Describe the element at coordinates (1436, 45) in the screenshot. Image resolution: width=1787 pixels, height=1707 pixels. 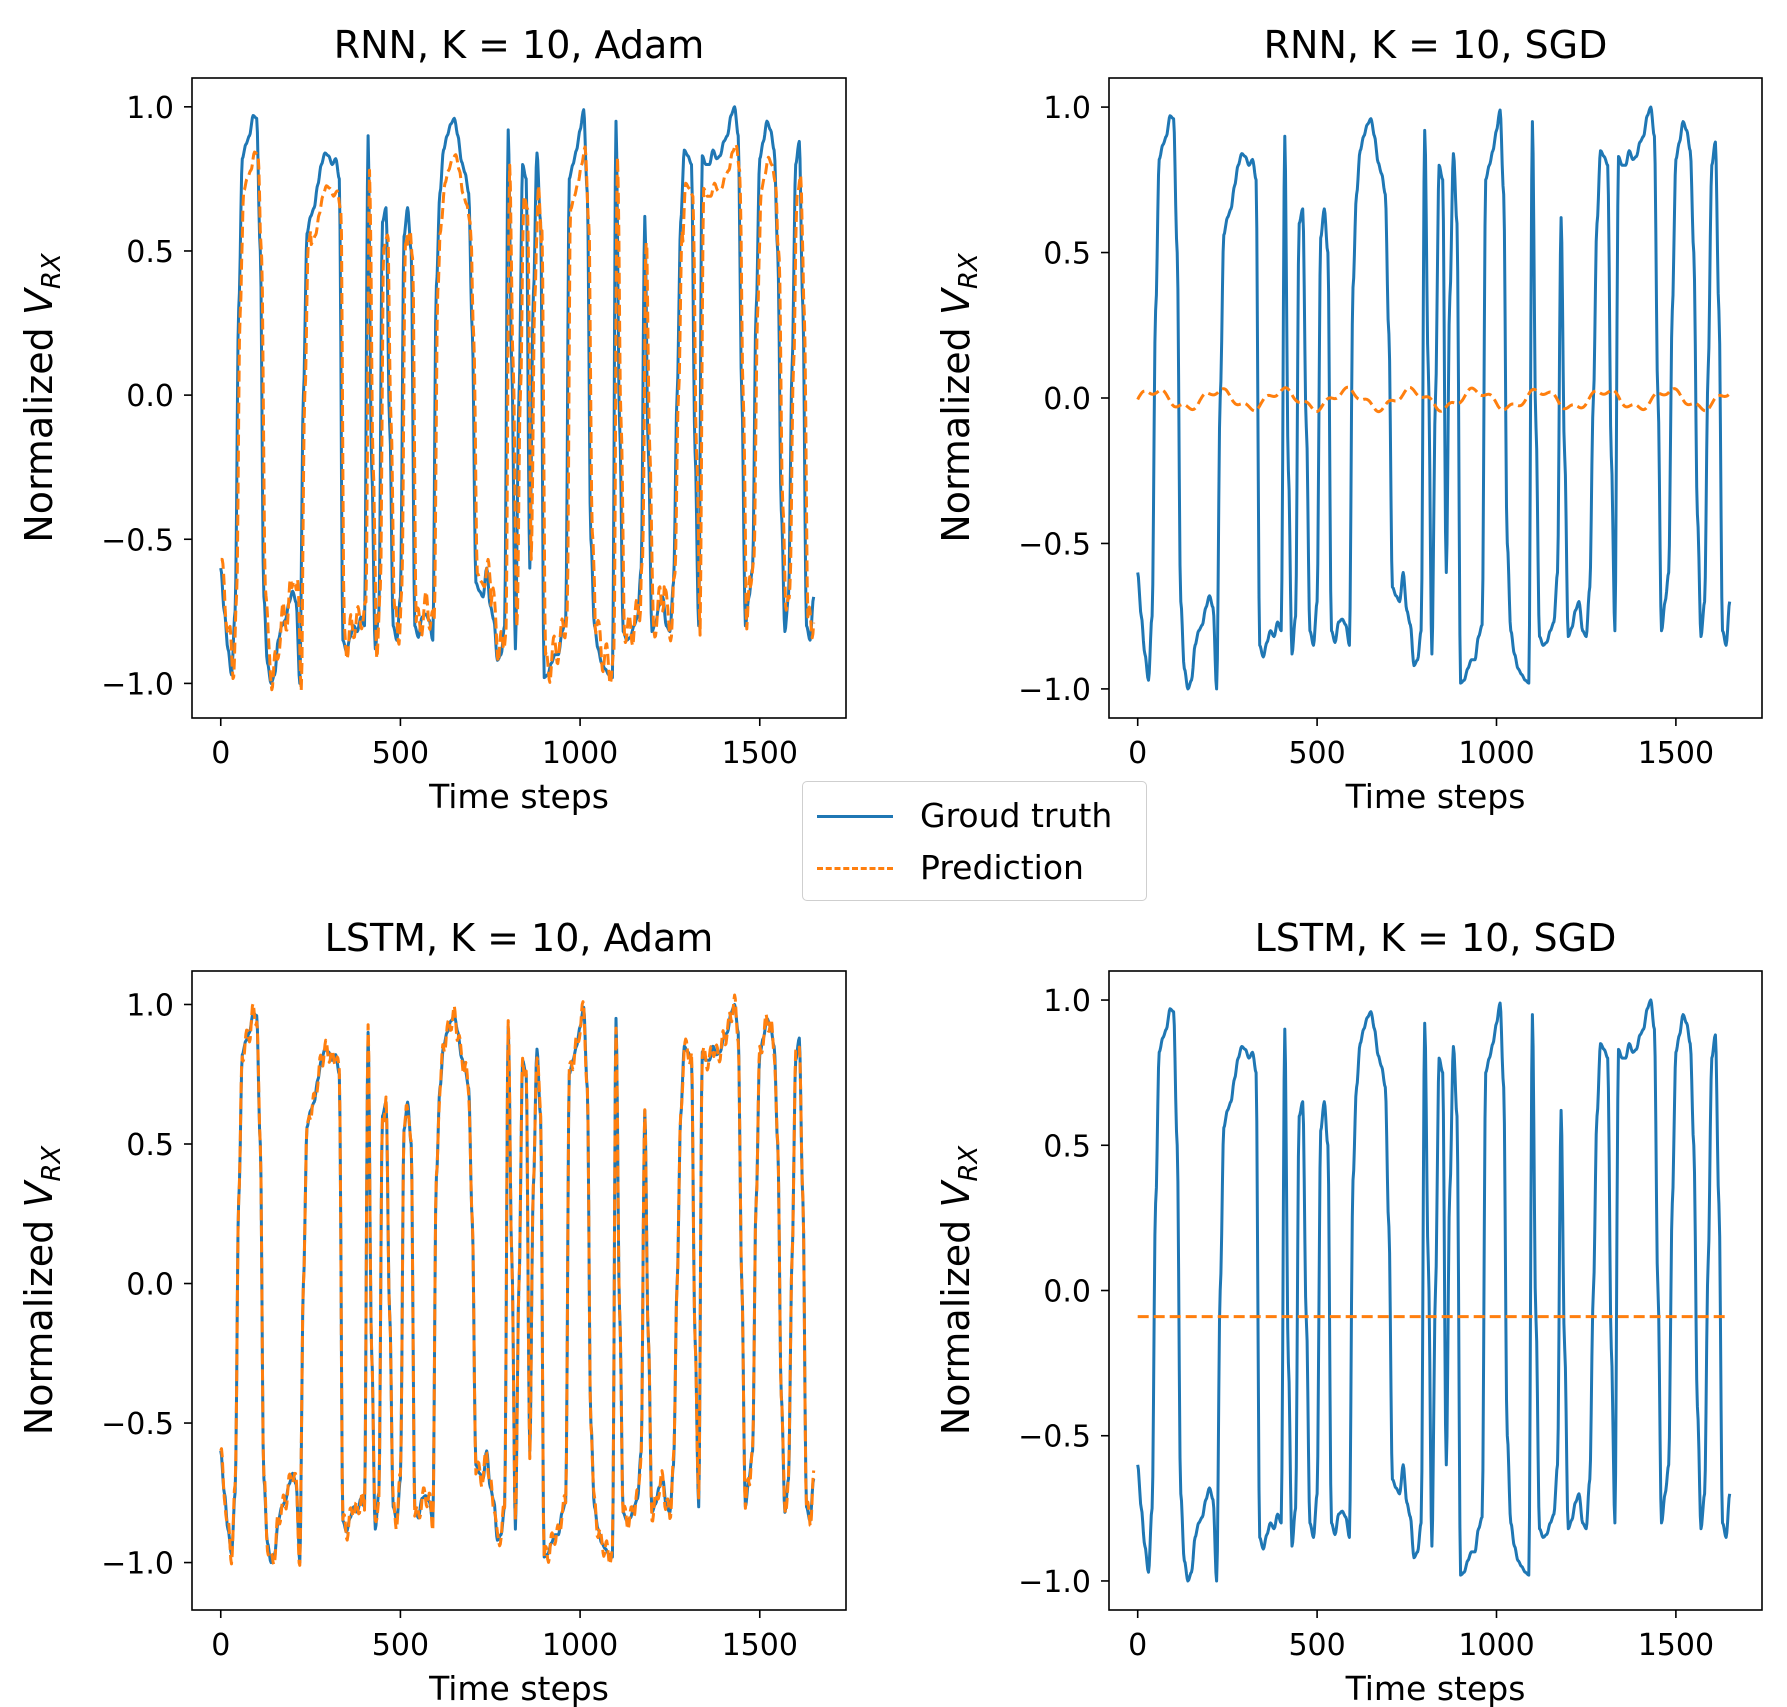
I see `subplot-title: RNN, K = 10, SGD` at that location.